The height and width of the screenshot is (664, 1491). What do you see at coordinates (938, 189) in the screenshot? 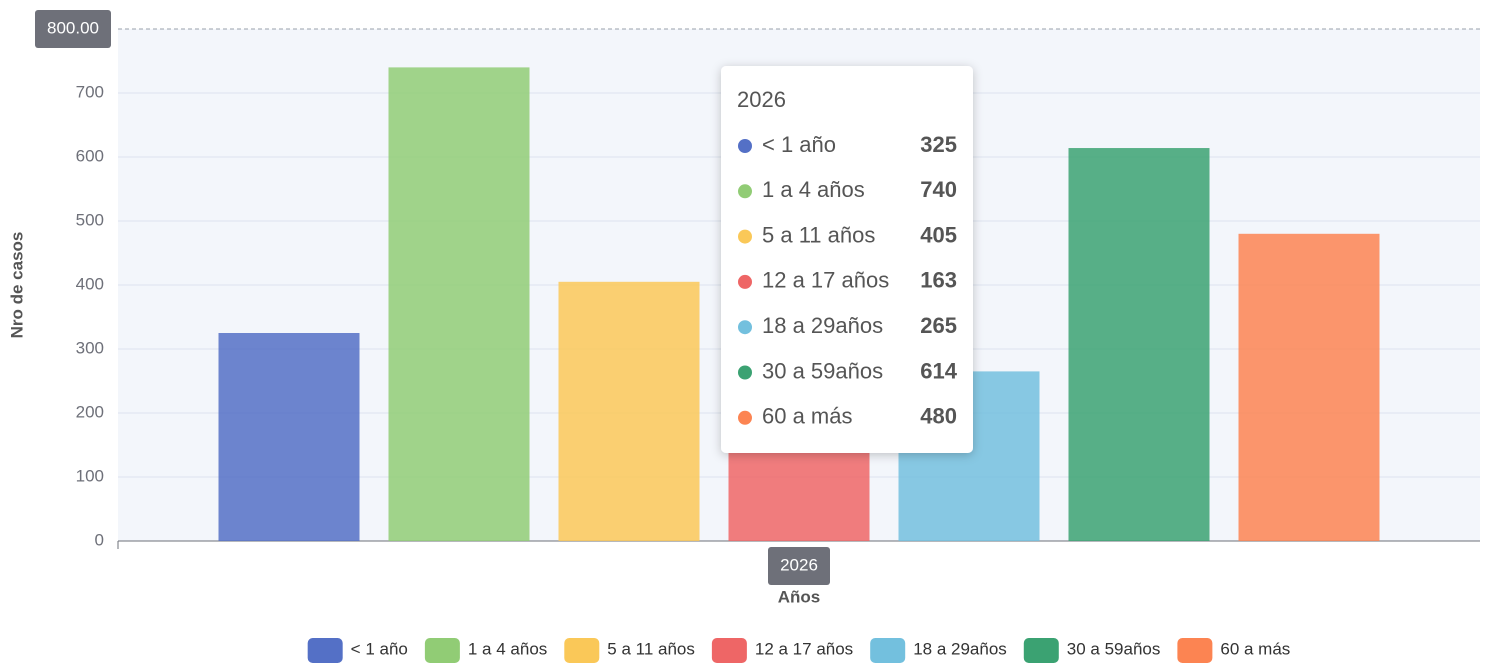
I see `tooltip-value: 740` at bounding box center [938, 189].